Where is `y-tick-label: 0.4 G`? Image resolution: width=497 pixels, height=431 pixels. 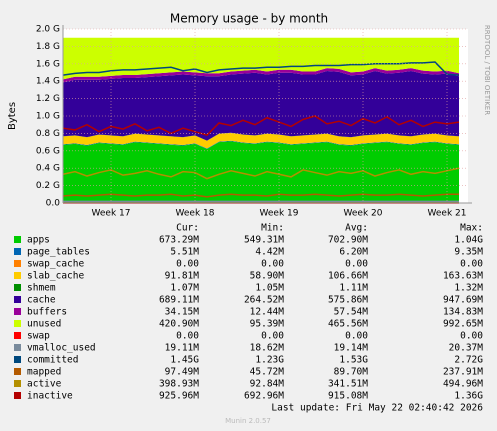
y-tick-label: 0.4 G is located at coordinates (48, 169).